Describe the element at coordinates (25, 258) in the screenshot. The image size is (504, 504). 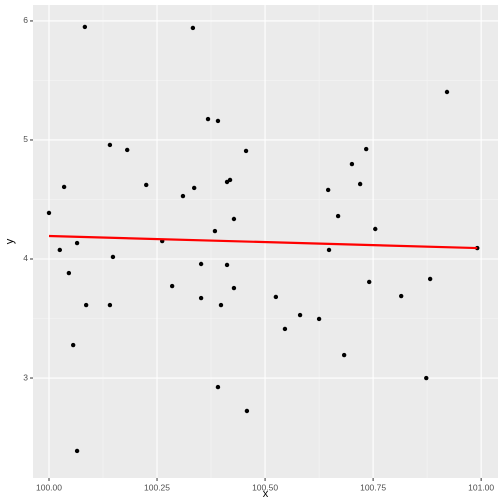
I see `y-tick-label: 4` at that location.